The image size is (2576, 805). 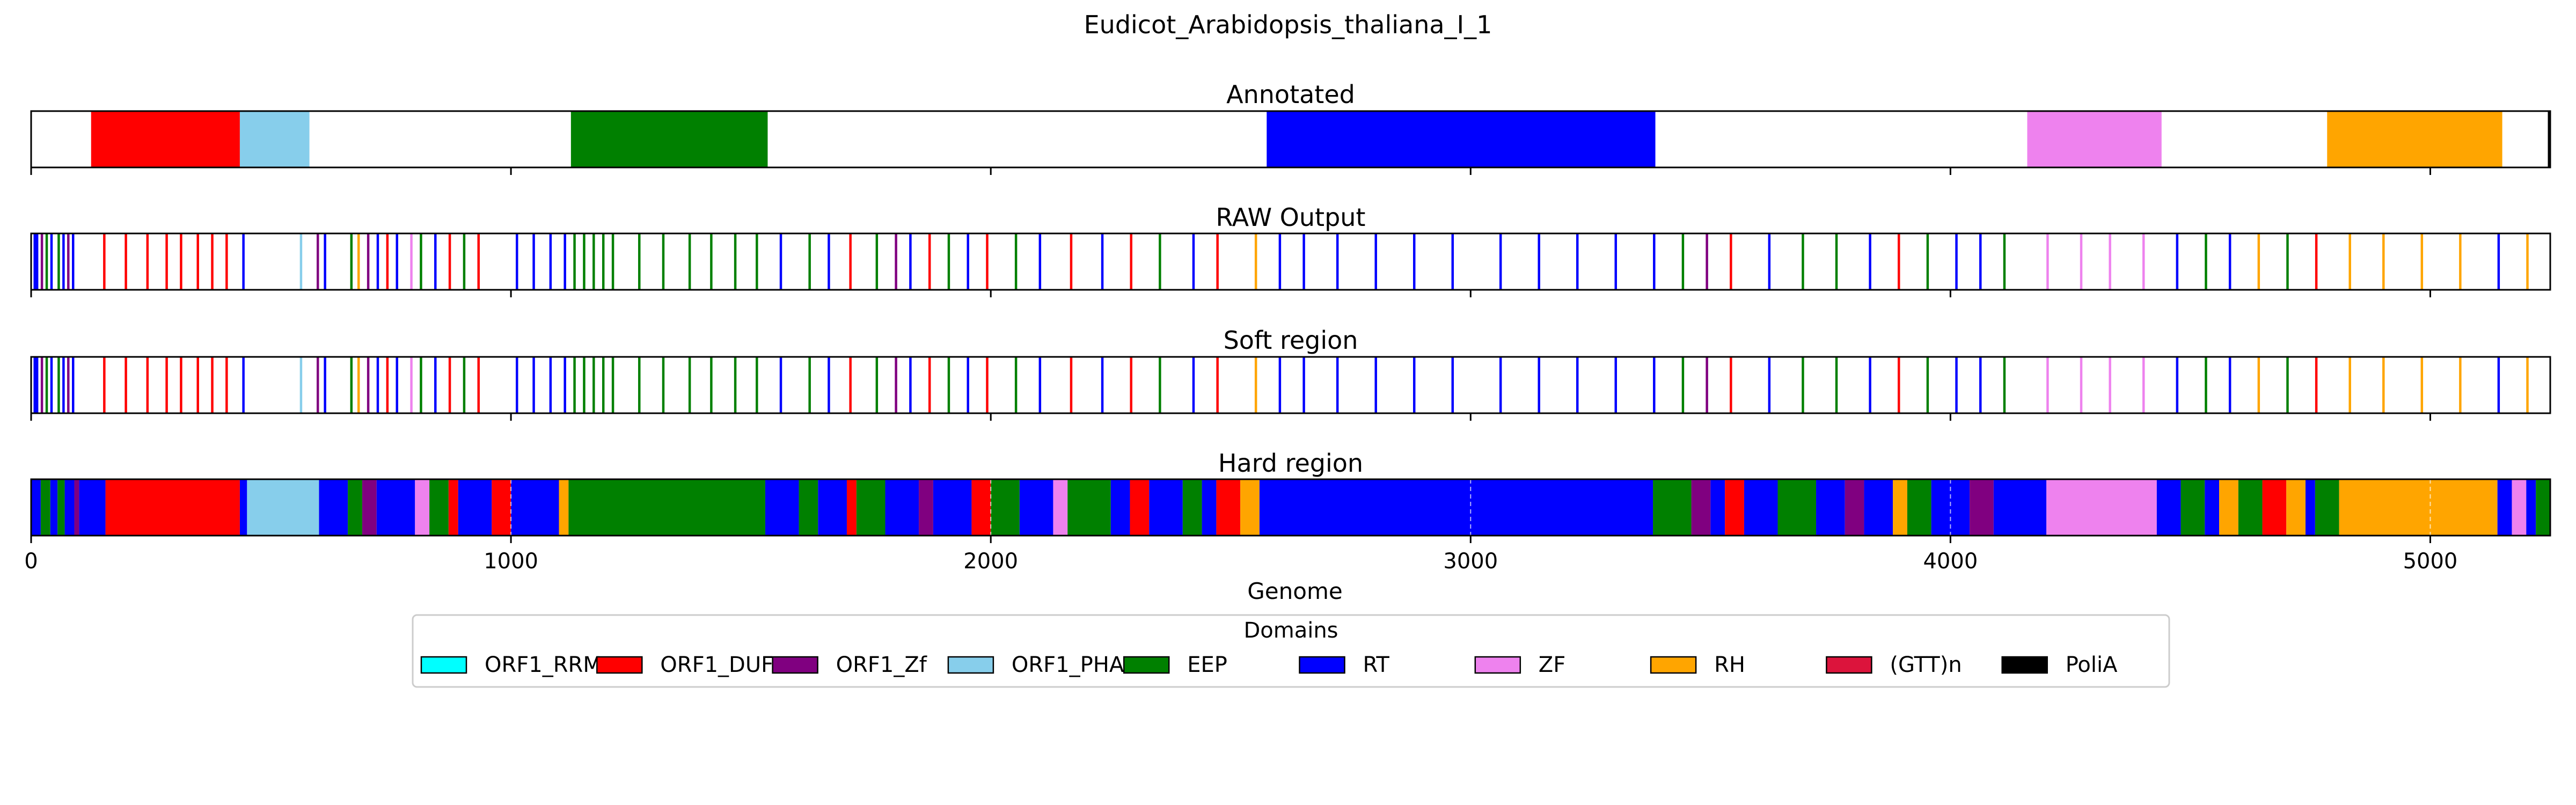 What do you see at coordinates (1294, 591) in the screenshot?
I see `x-axis-label: Genome` at bounding box center [1294, 591].